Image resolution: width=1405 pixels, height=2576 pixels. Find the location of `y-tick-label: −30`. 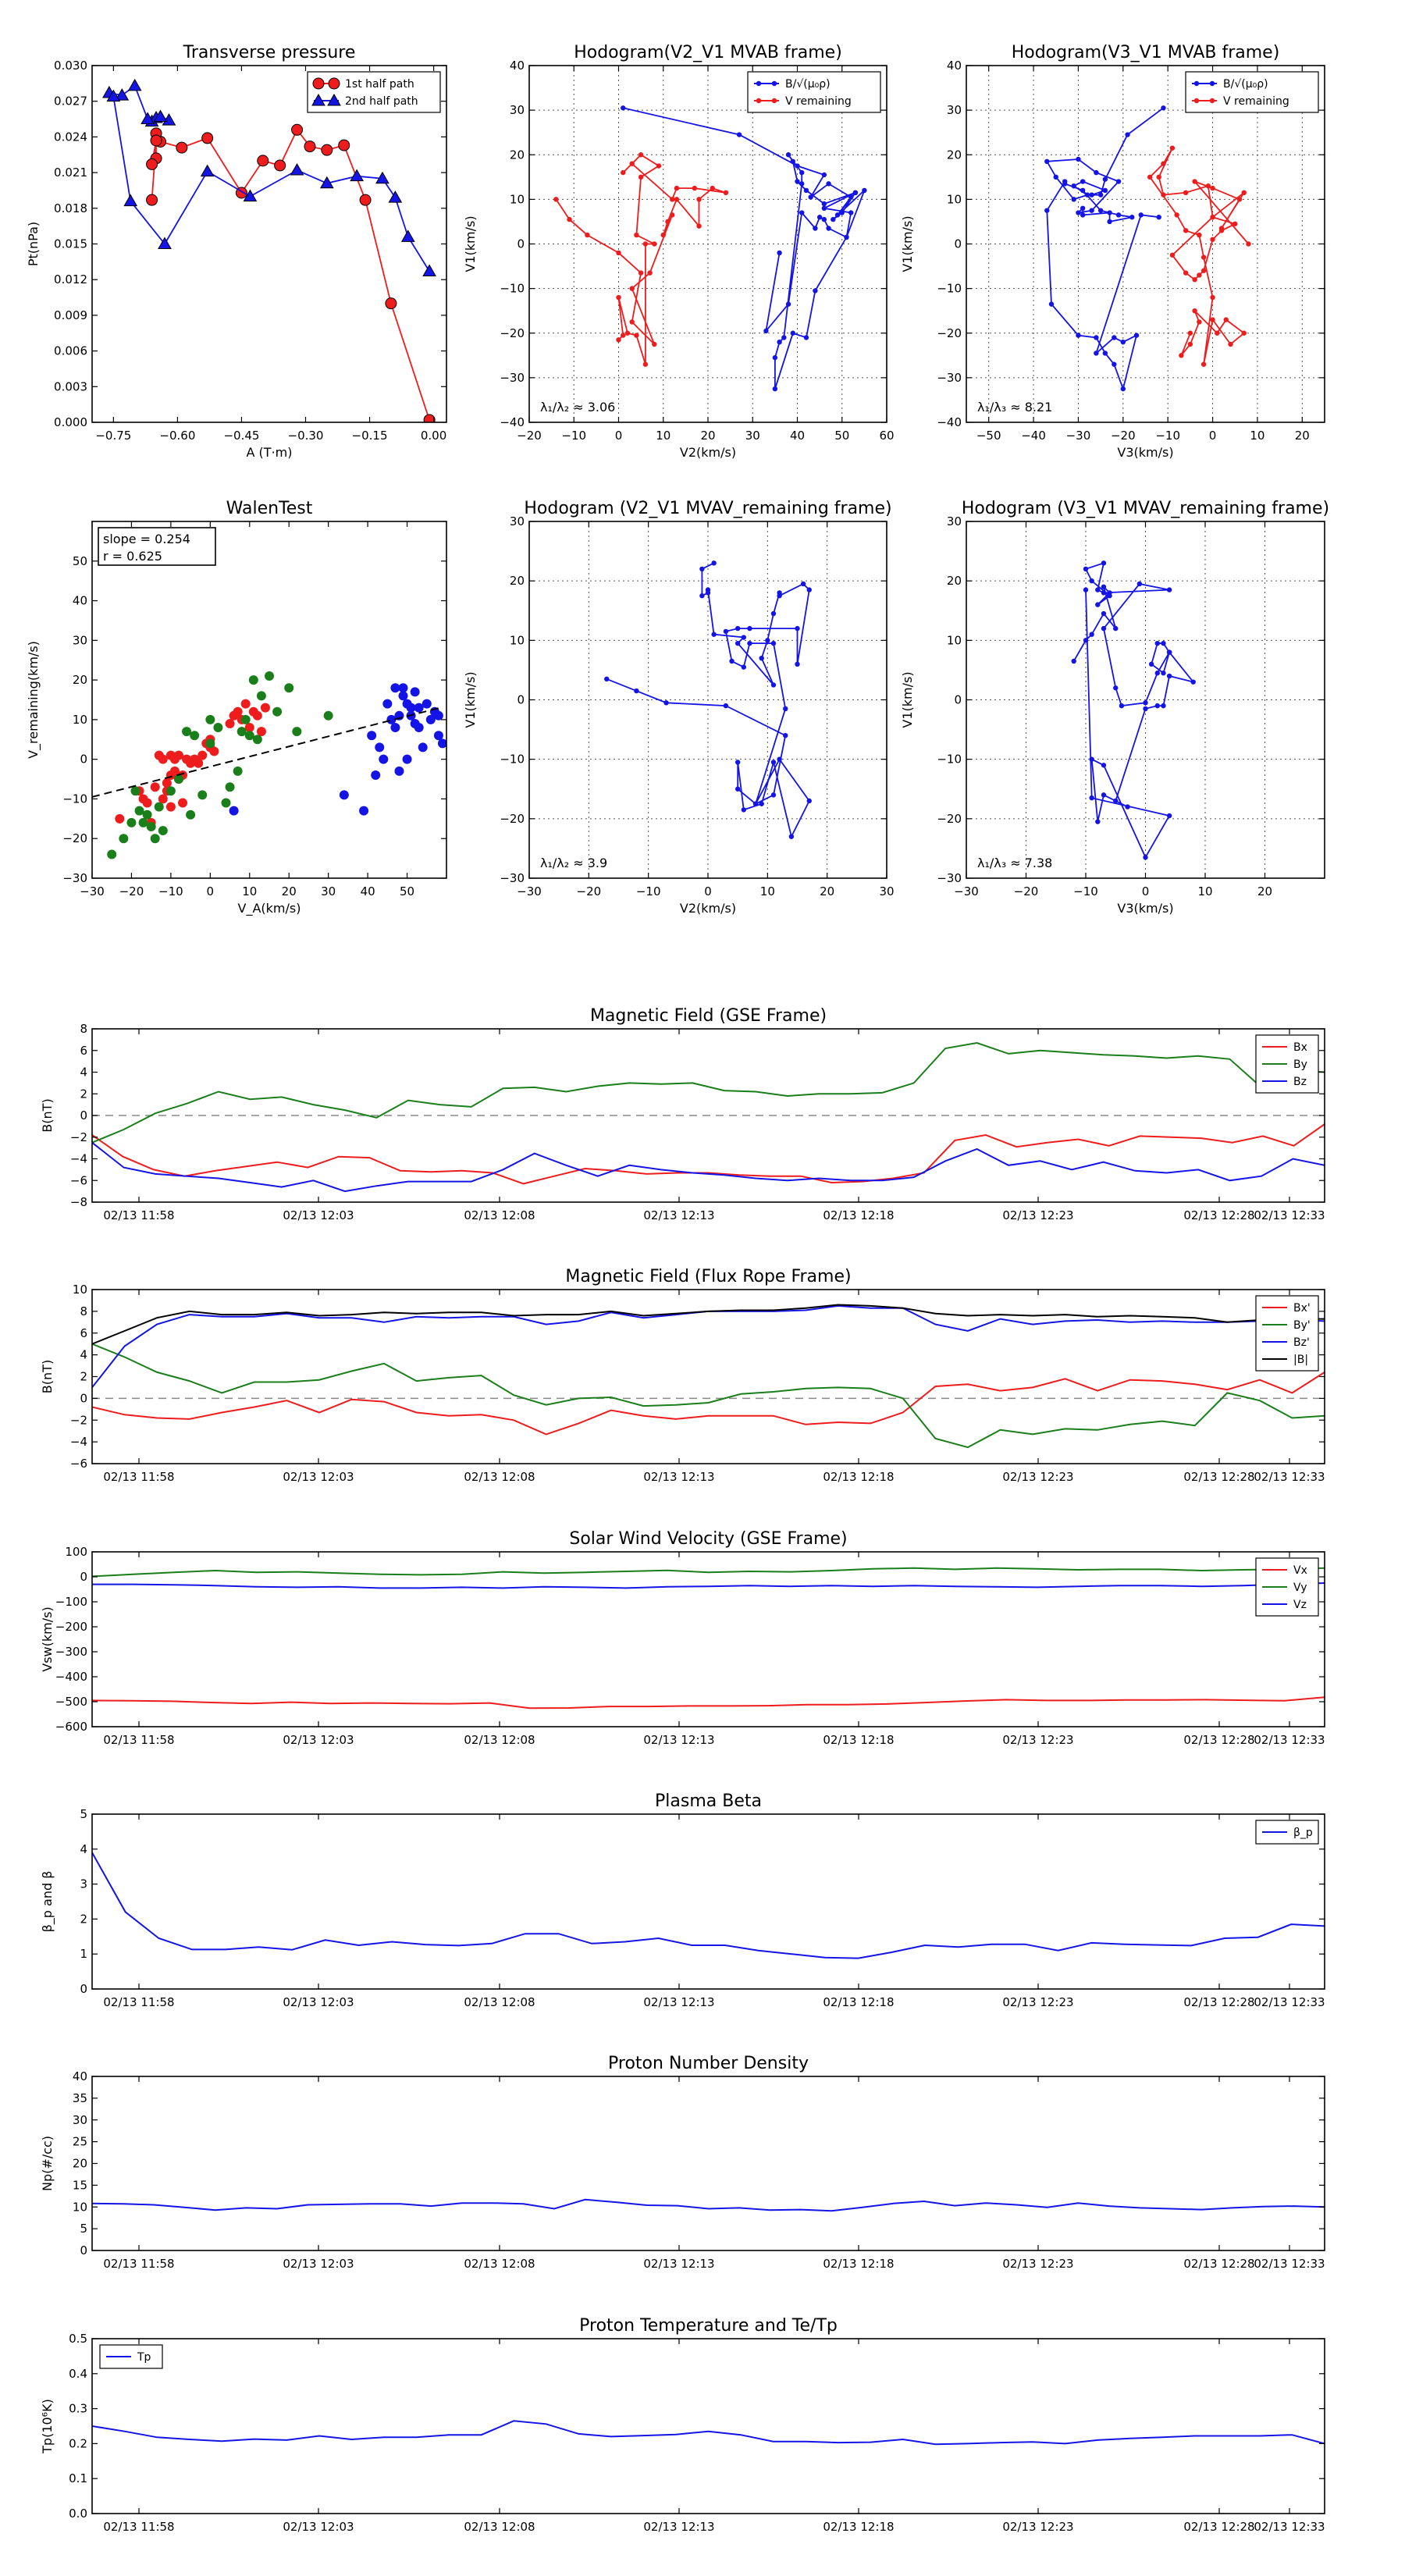

y-tick-label: −30 is located at coordinates (512, 878).